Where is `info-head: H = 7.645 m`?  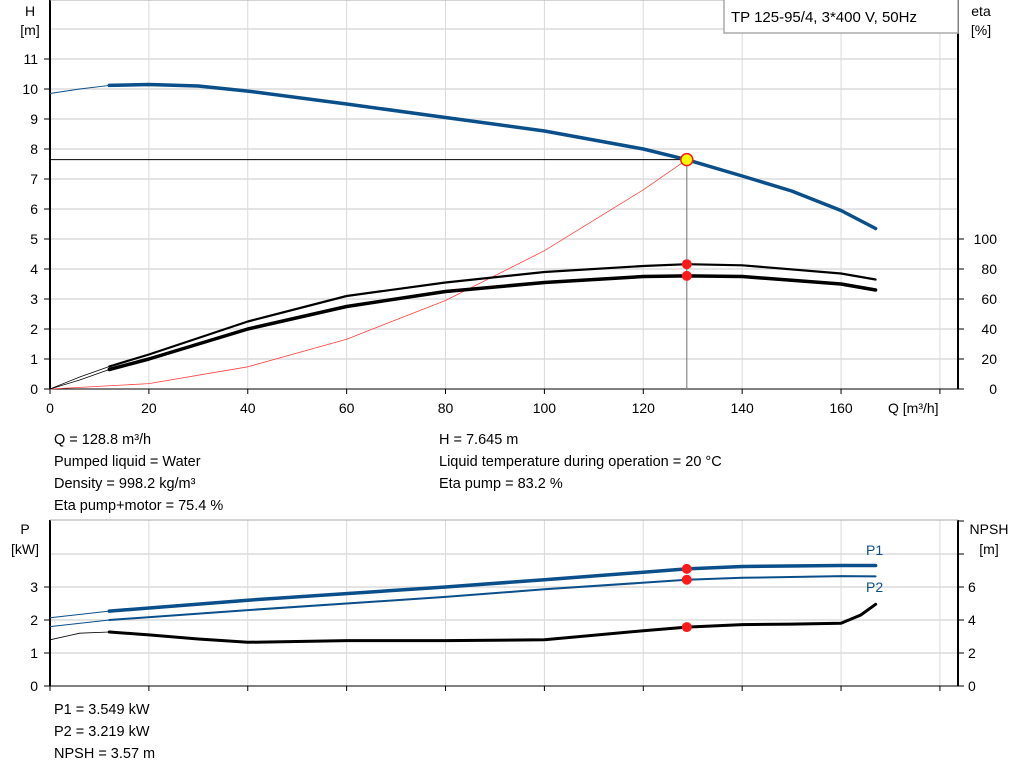 info-head: H = 7.645 m is located at coordinates (479, 440).